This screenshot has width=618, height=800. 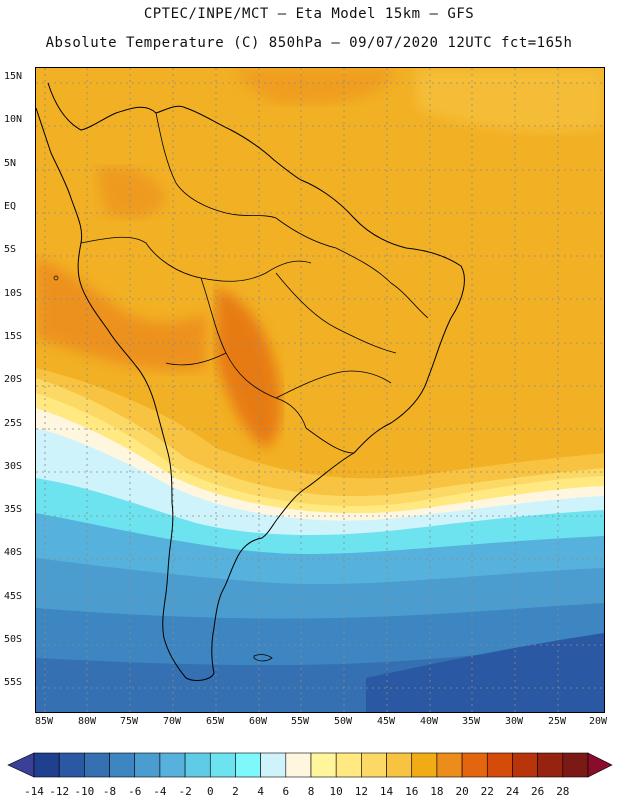 What do you see at coordinates (316, 86) in the screenshot?
I see `warm-core-caribbean` at bounding box center [316, 86].